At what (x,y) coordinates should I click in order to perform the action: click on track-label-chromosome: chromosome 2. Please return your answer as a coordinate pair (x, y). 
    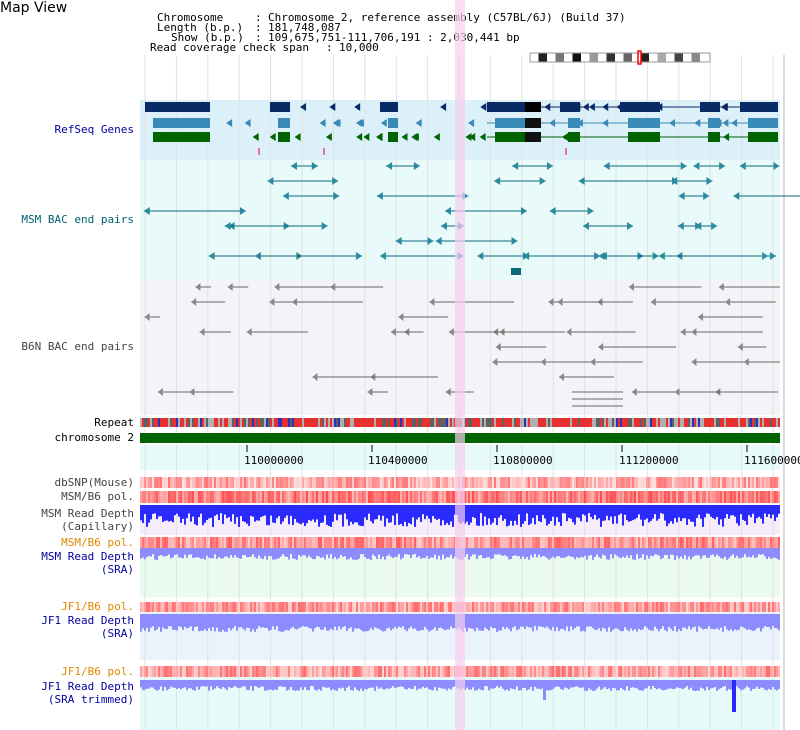
    Looking at the image, I should click on (94, 437).